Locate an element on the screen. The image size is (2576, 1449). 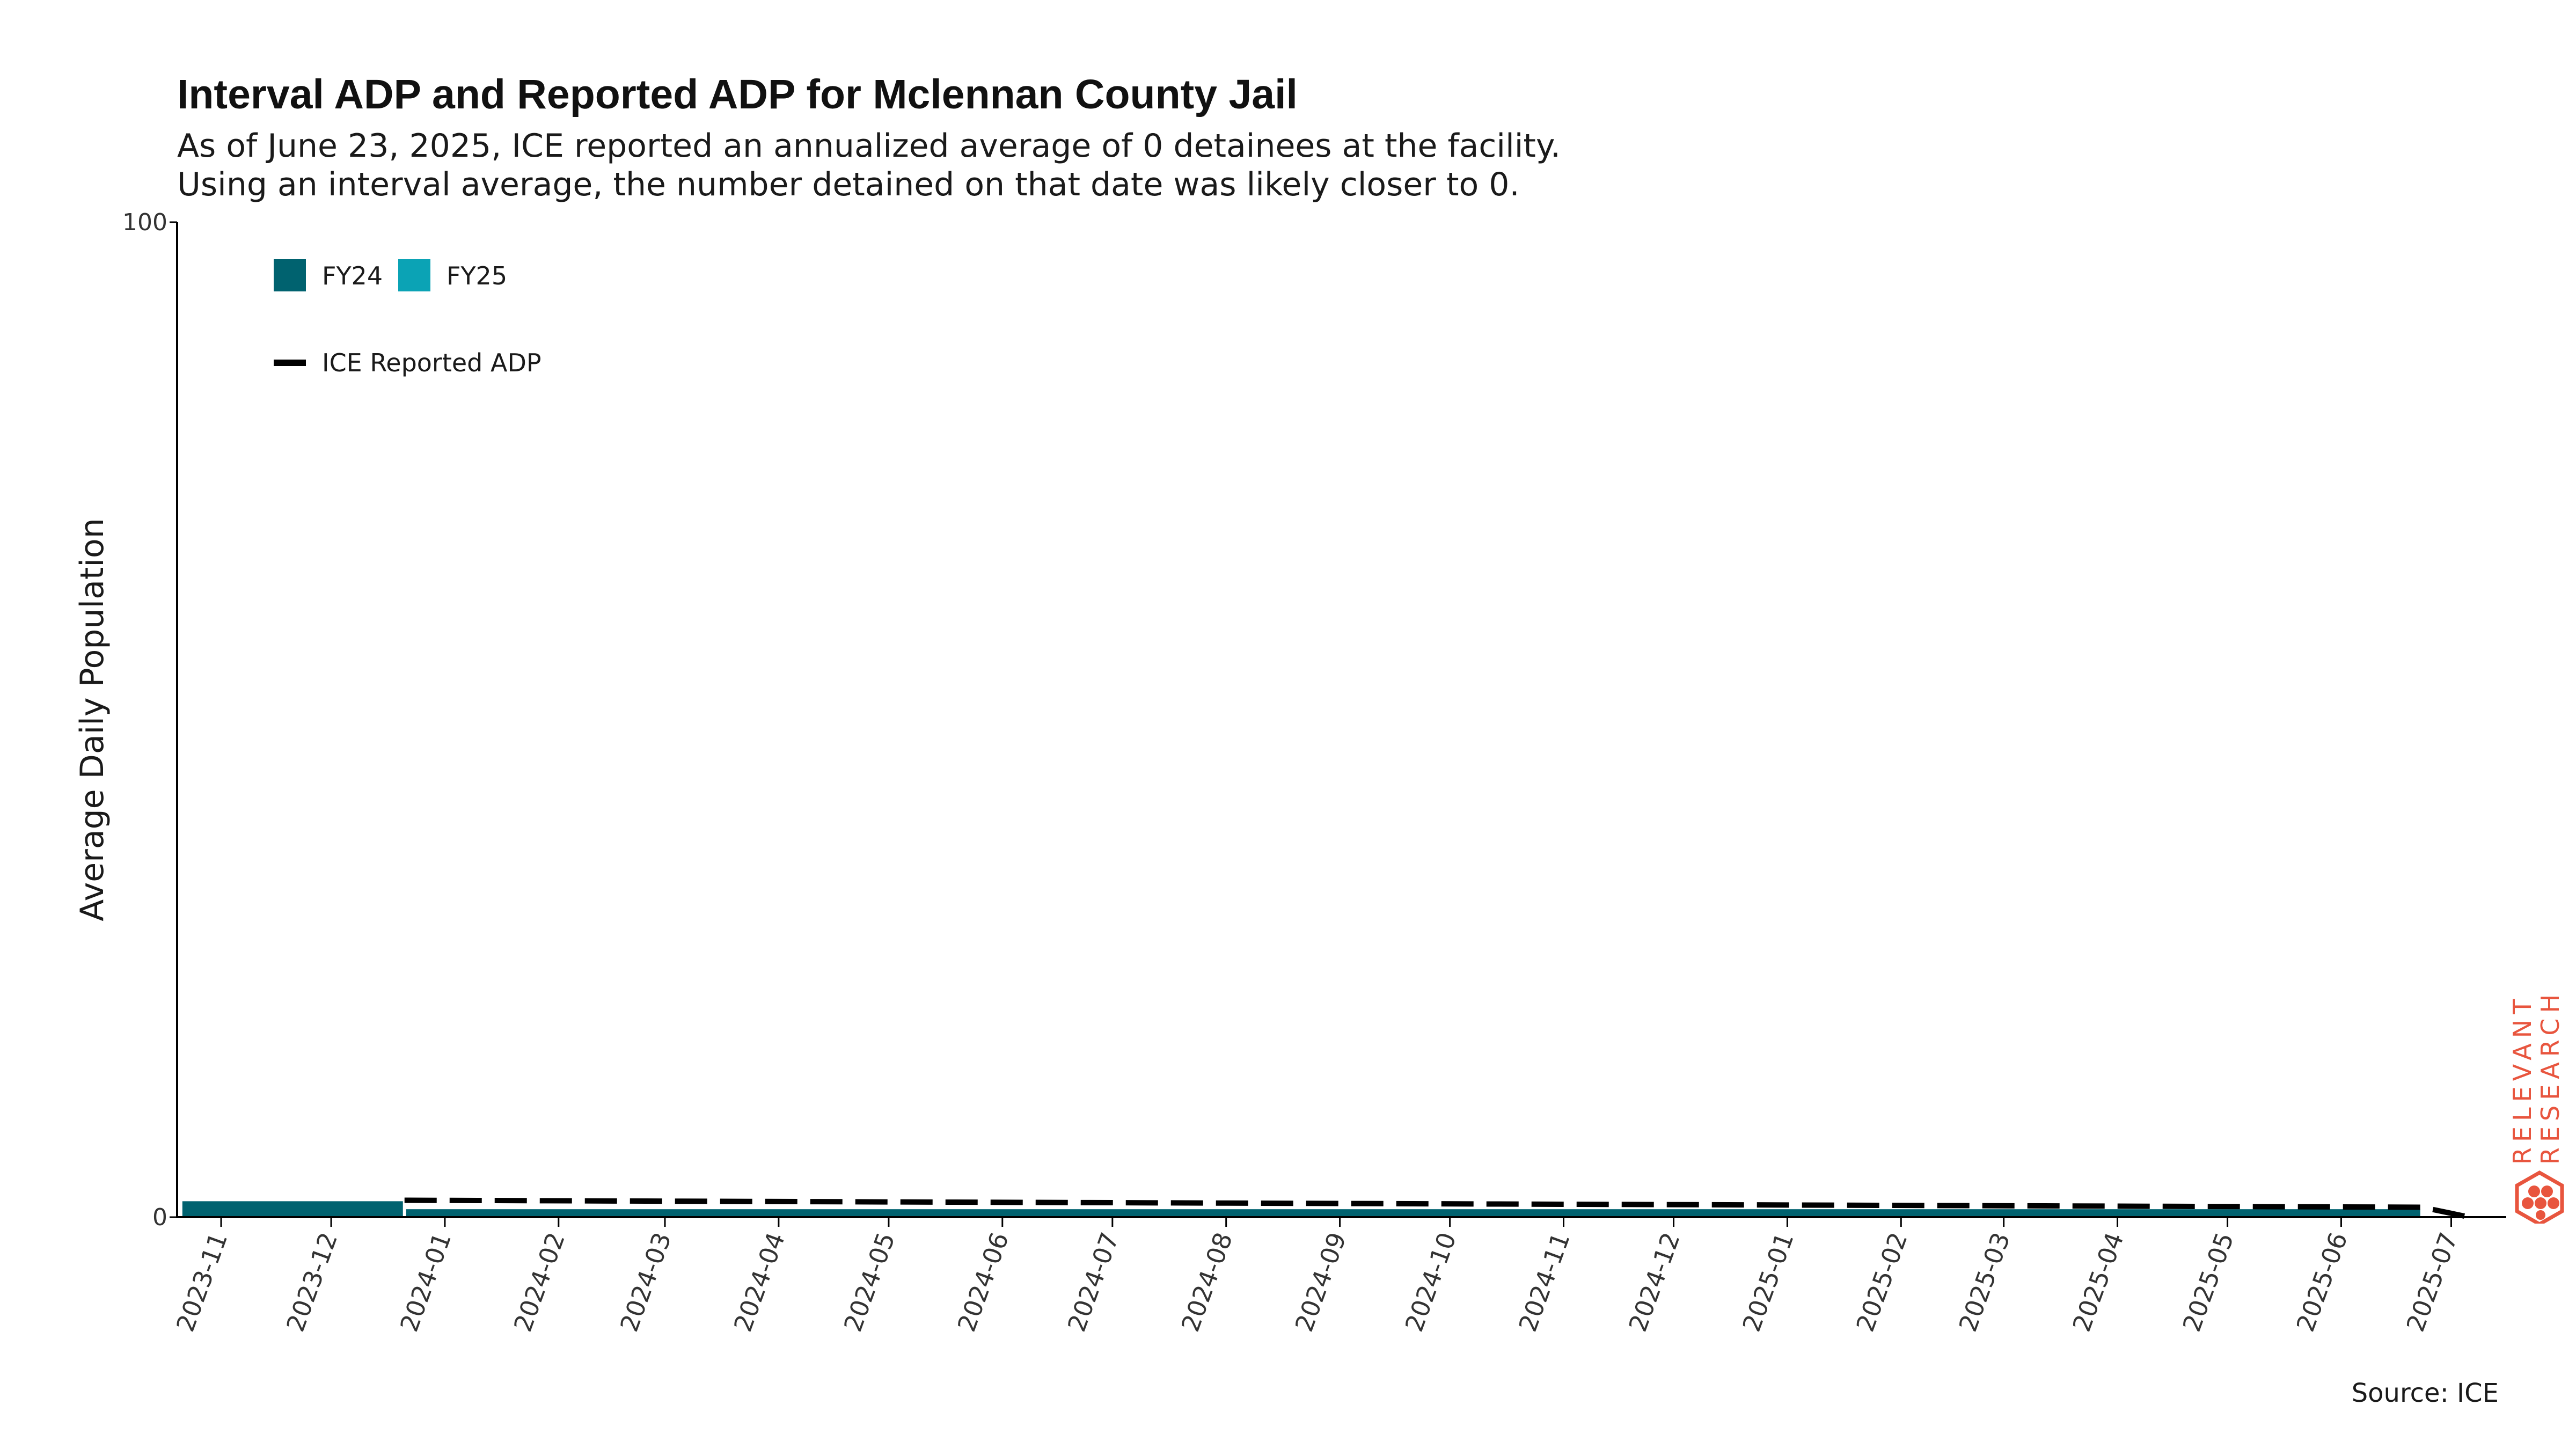
x-tick-label: 2024-11 is located at coordinates (1544, 1281).